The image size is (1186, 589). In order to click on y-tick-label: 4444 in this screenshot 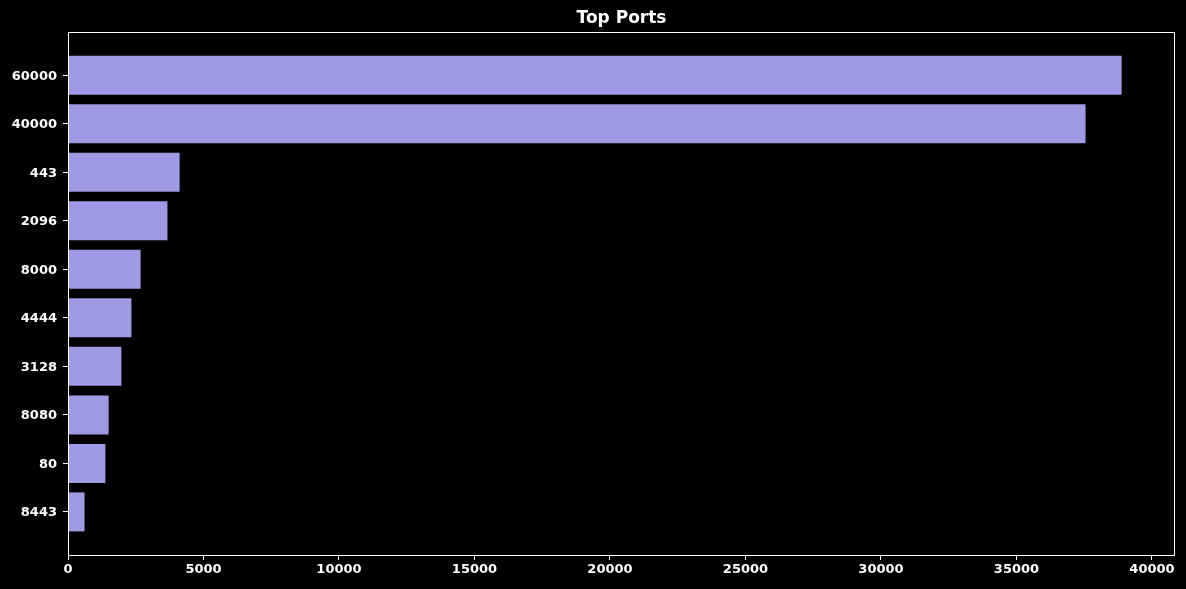, I will do `click(38, 318)`.